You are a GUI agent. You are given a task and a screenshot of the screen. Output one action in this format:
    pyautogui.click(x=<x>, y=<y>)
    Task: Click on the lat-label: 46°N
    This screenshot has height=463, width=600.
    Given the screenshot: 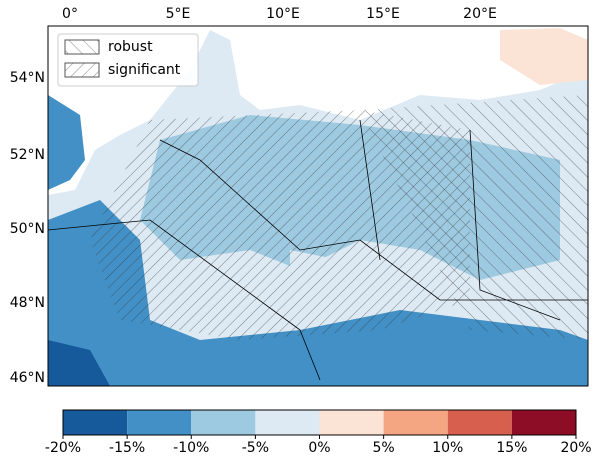 What is the action you would take?
    pyautogui.click(x=27, y=378)
    